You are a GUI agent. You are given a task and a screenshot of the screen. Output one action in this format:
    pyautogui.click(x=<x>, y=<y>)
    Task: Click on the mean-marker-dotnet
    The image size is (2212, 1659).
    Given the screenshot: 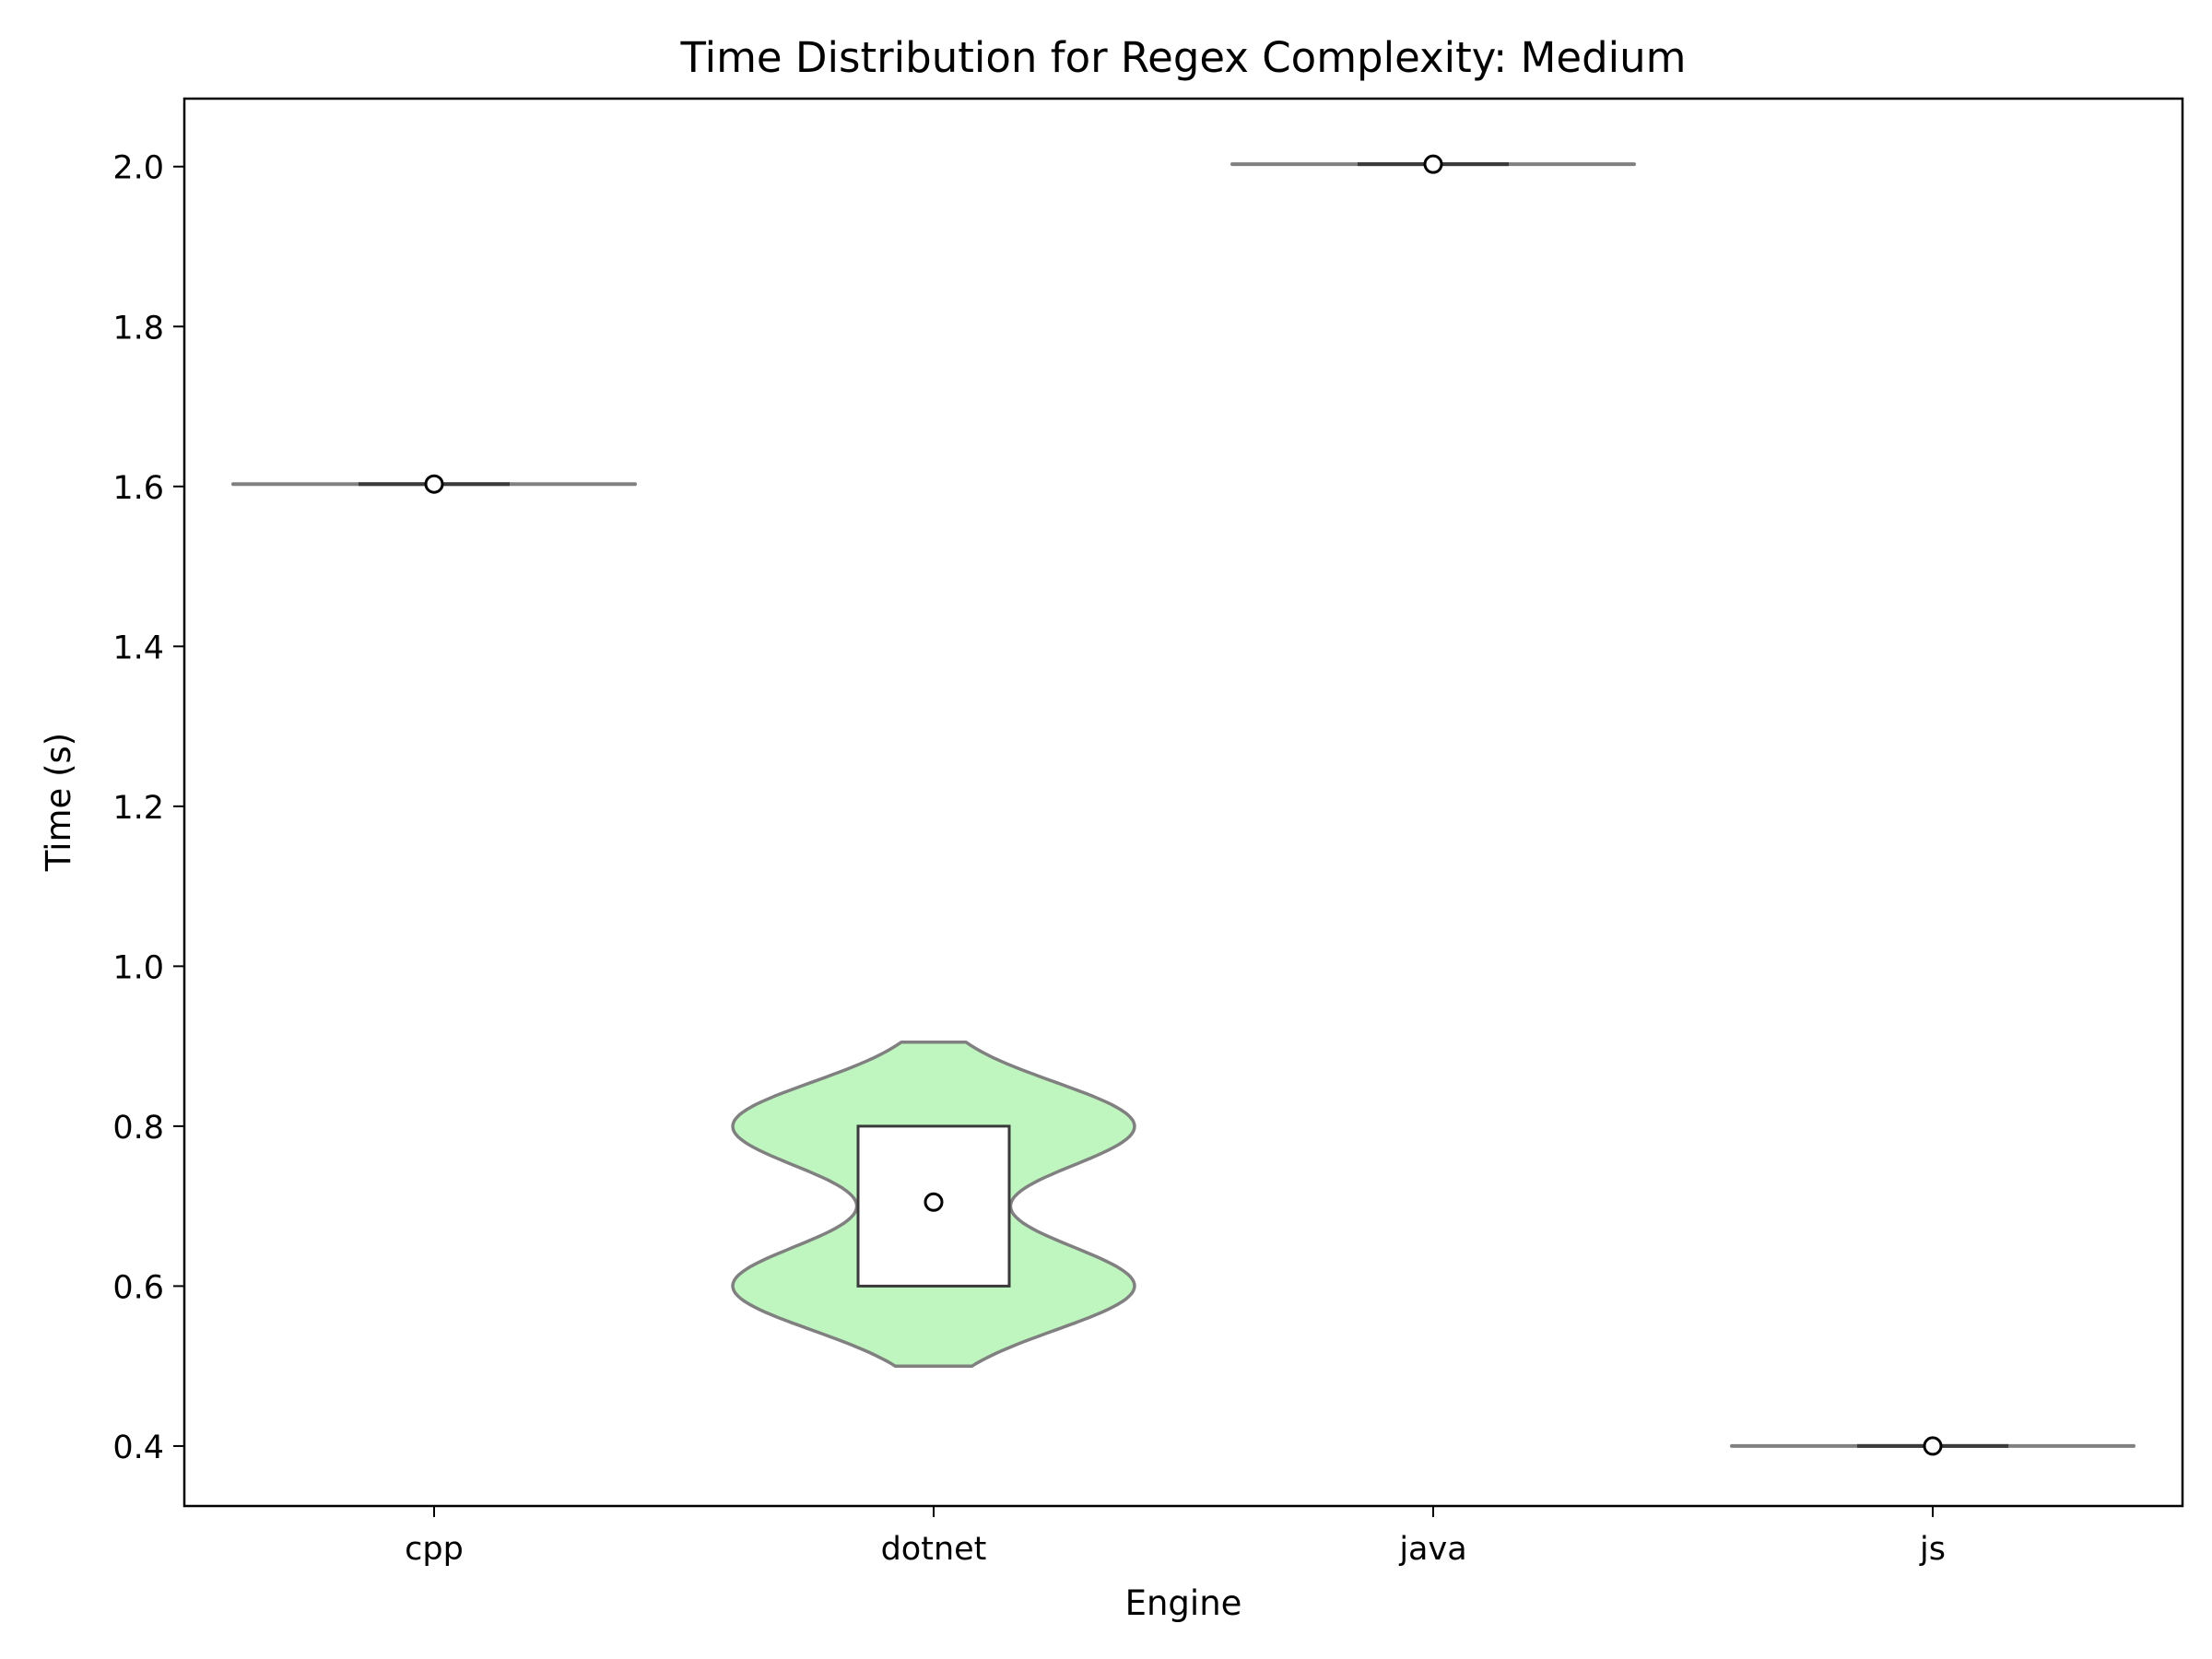 What is the action you would take?
    pyautogui.click(x=934, y=1202)
    